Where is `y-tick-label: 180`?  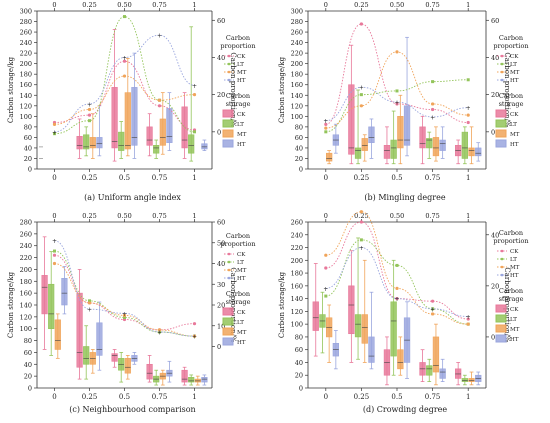 y-tick-label: 180 is located at coordinates (297, 274).